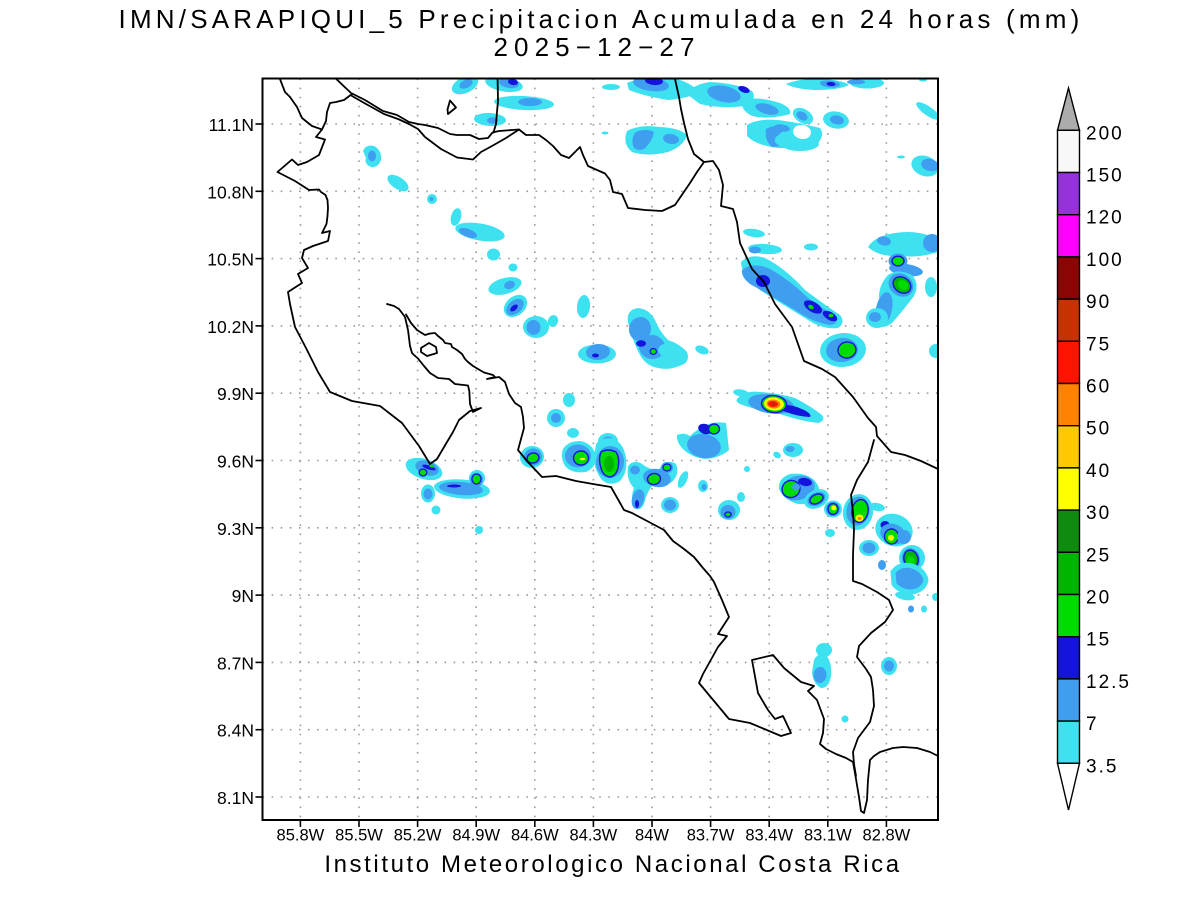 The image size is (1200, 900). What do you see at coordinates (230, 260) in the screenshot?
I see `svg-text: 10.5N` at bounding box center [230, 260].